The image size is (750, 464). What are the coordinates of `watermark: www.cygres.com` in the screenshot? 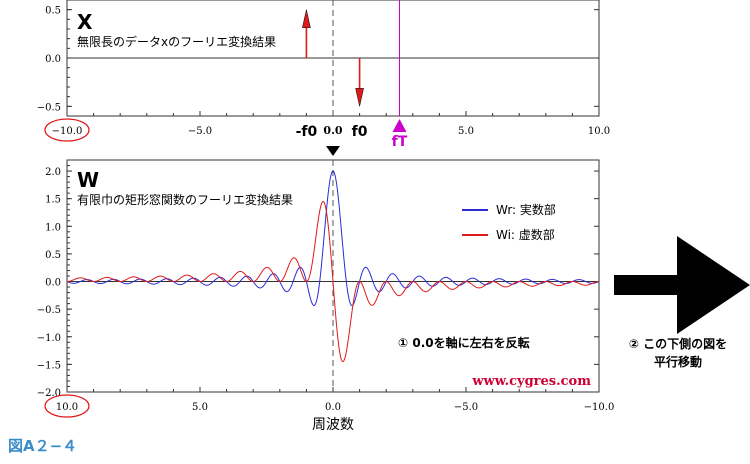 It's located at (531, 381).